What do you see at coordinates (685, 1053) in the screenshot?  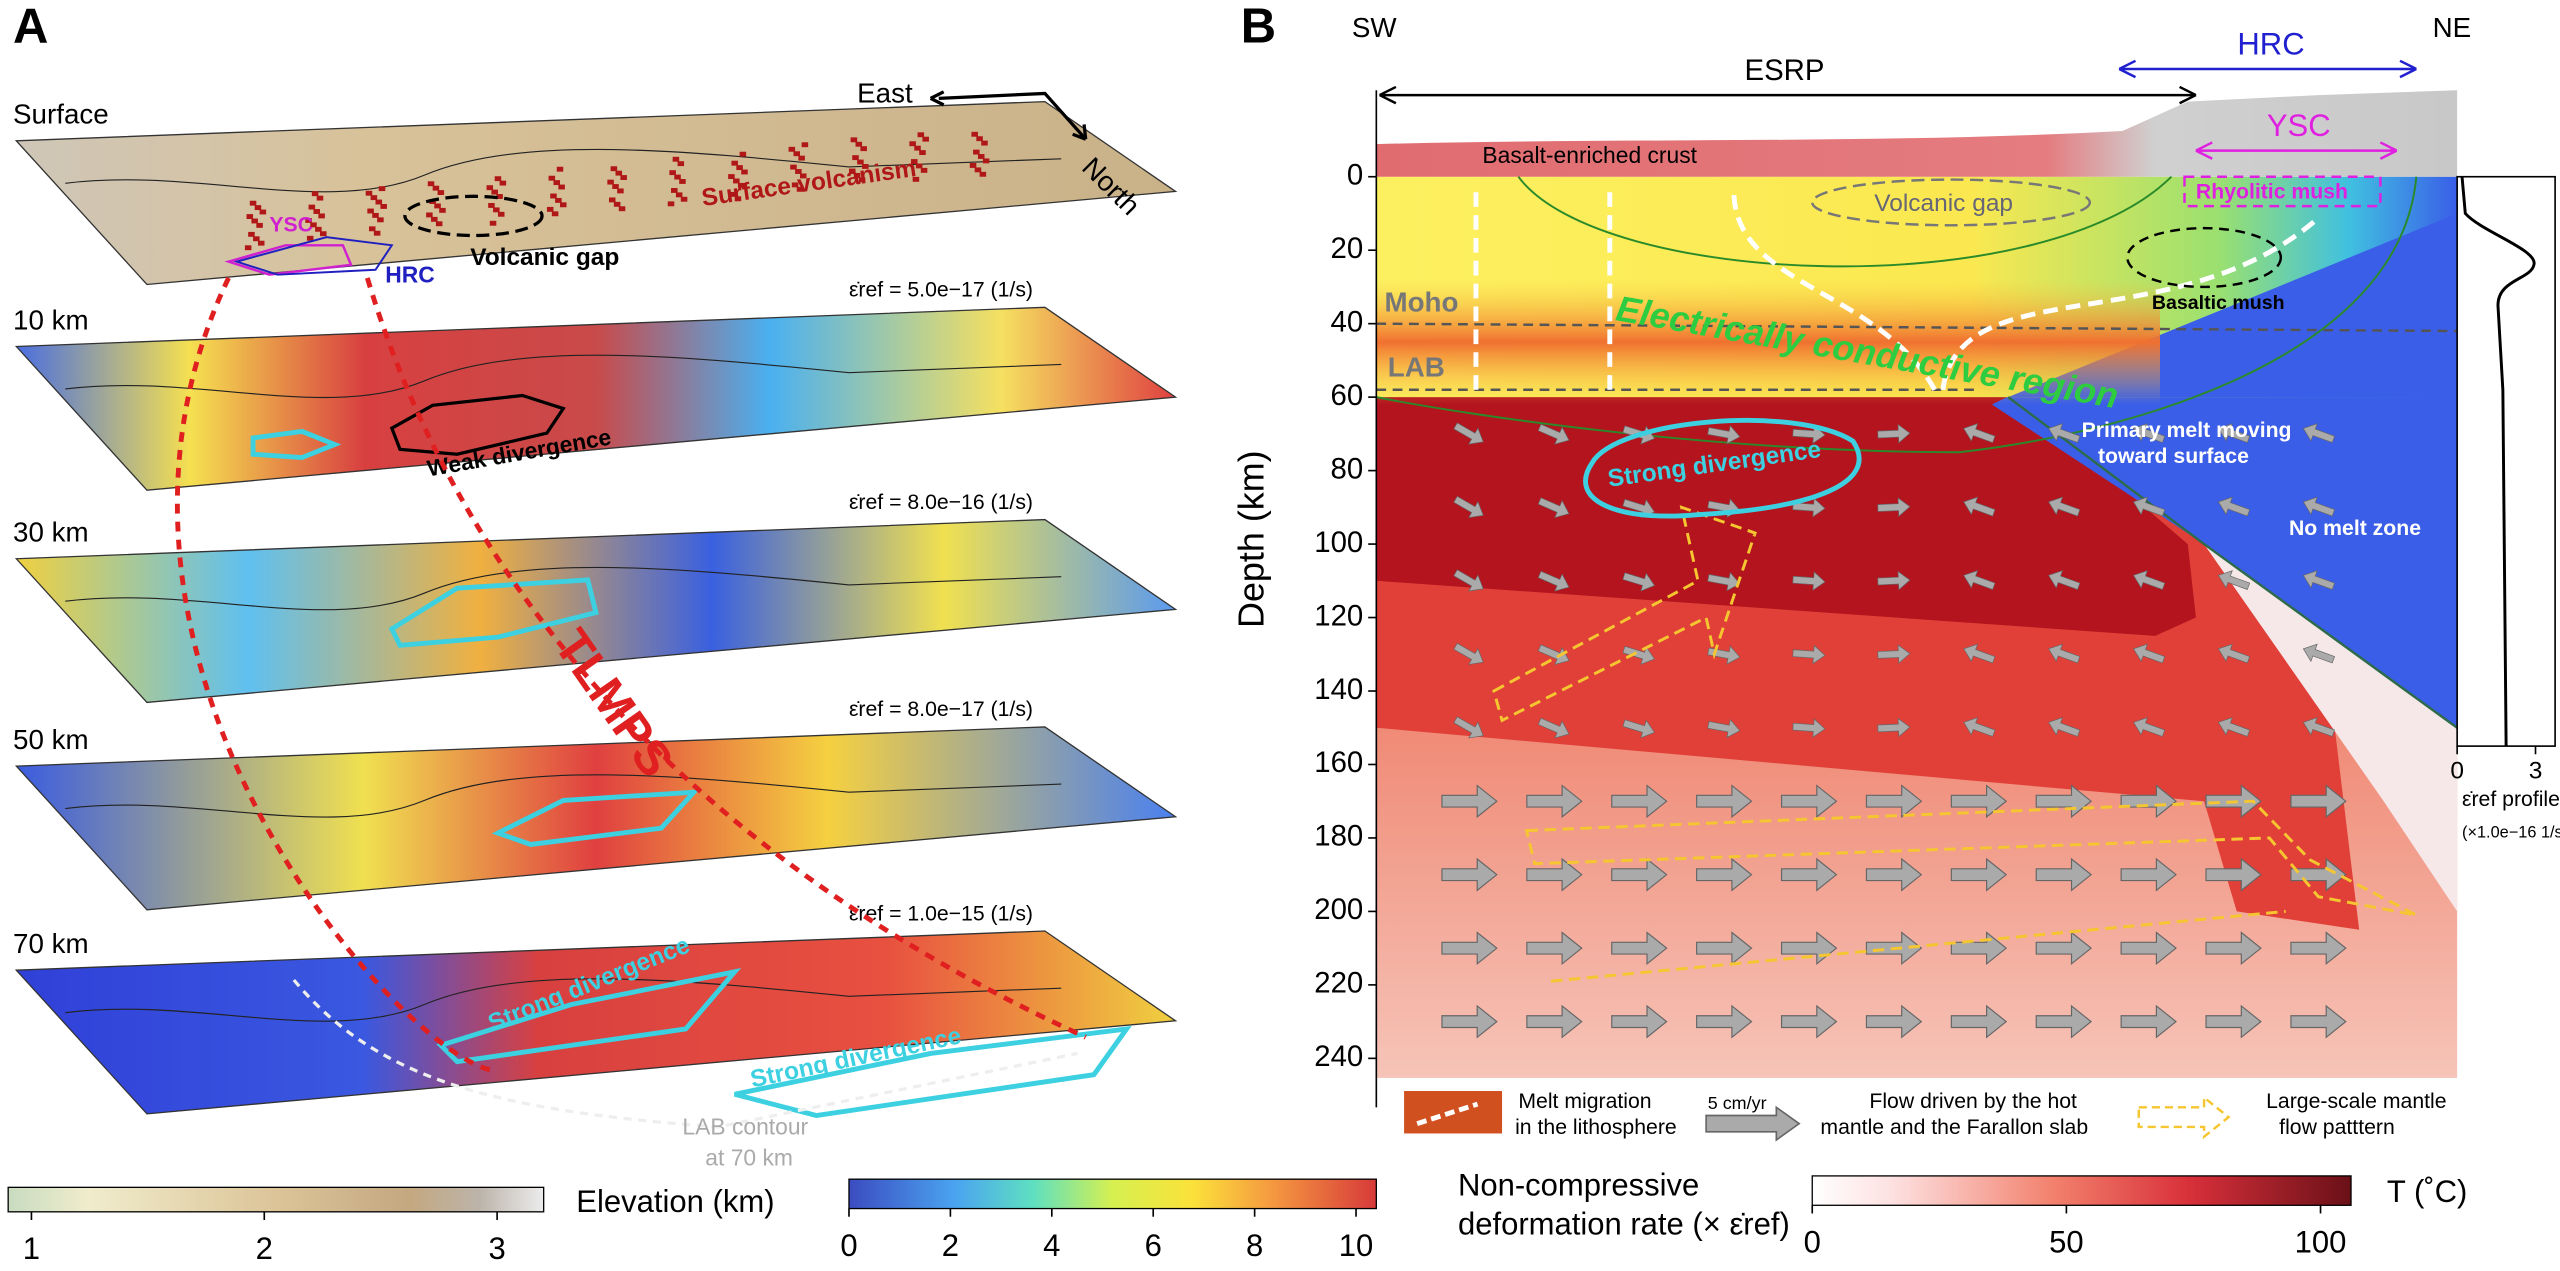 I see `lab-contour` at bounding box center [685, 1053].